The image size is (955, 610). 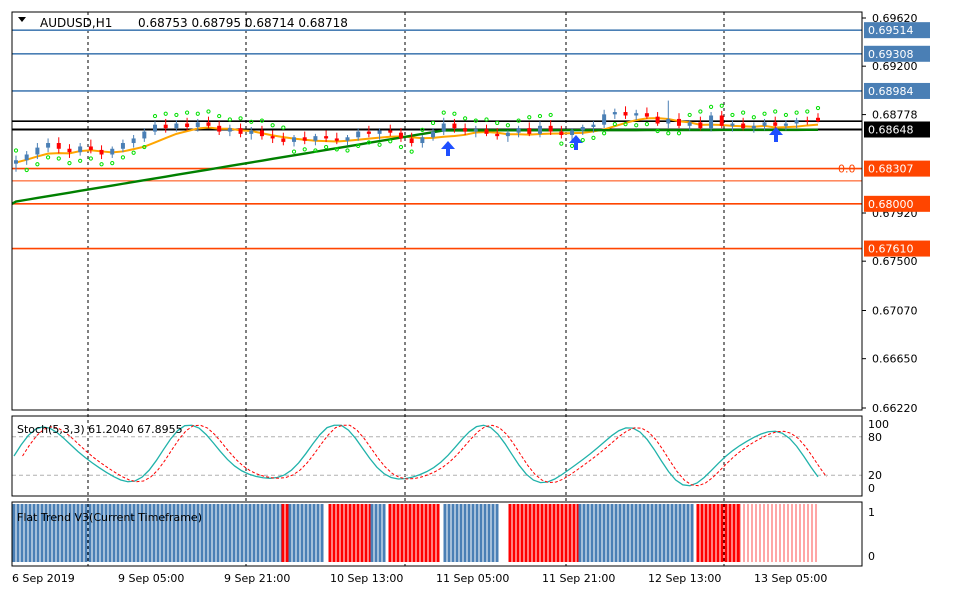 I want to click on time-tick-label: 11 Sep 05:00, so click(x=472, y=578).